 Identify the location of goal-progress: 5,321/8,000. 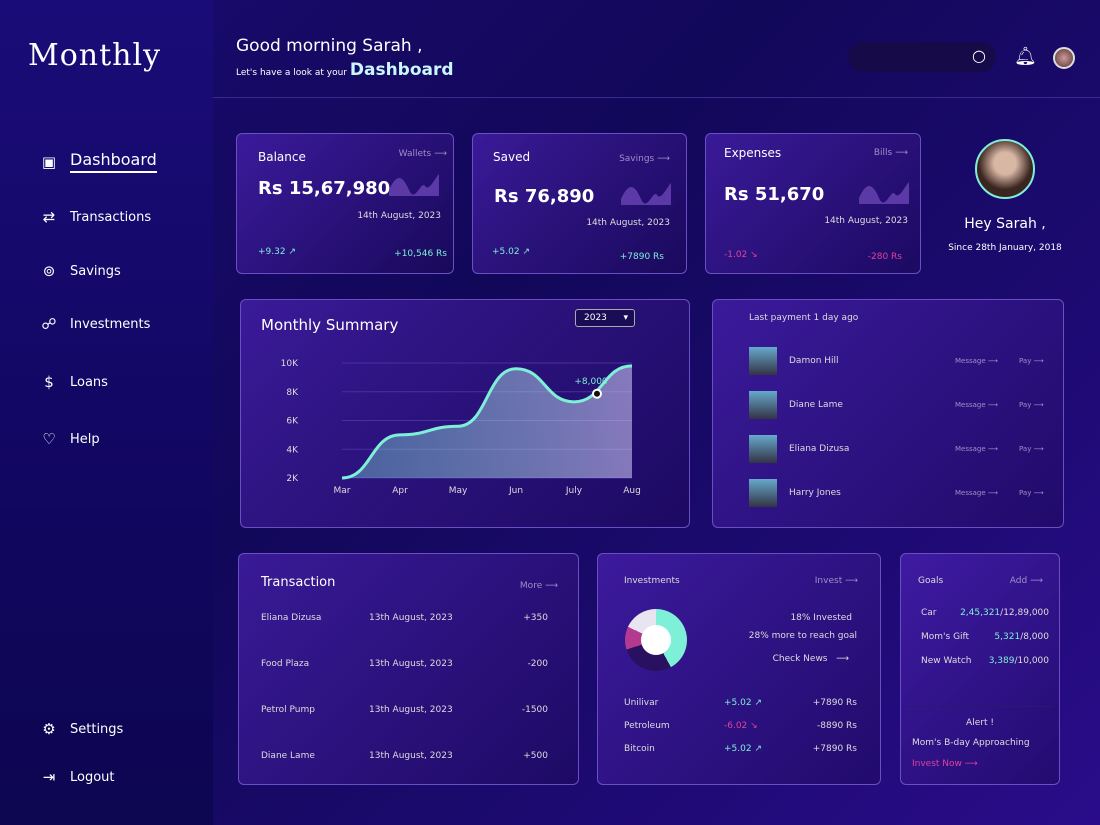
(1021, 637).